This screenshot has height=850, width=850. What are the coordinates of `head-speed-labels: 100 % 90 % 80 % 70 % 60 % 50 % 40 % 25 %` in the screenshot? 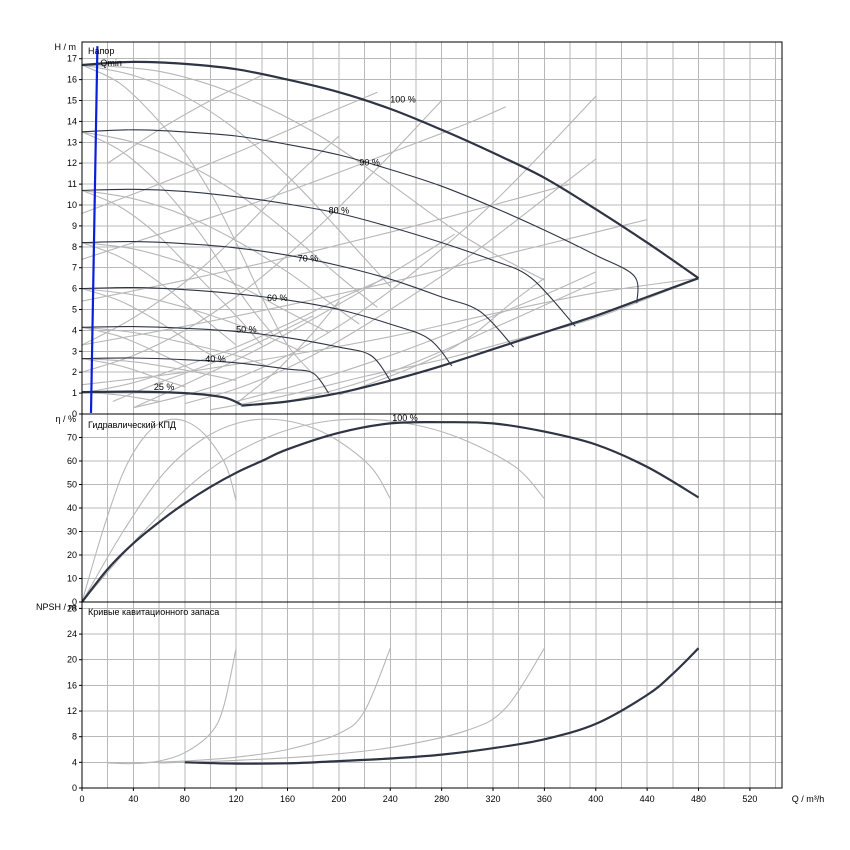 It's located at (285, 243).